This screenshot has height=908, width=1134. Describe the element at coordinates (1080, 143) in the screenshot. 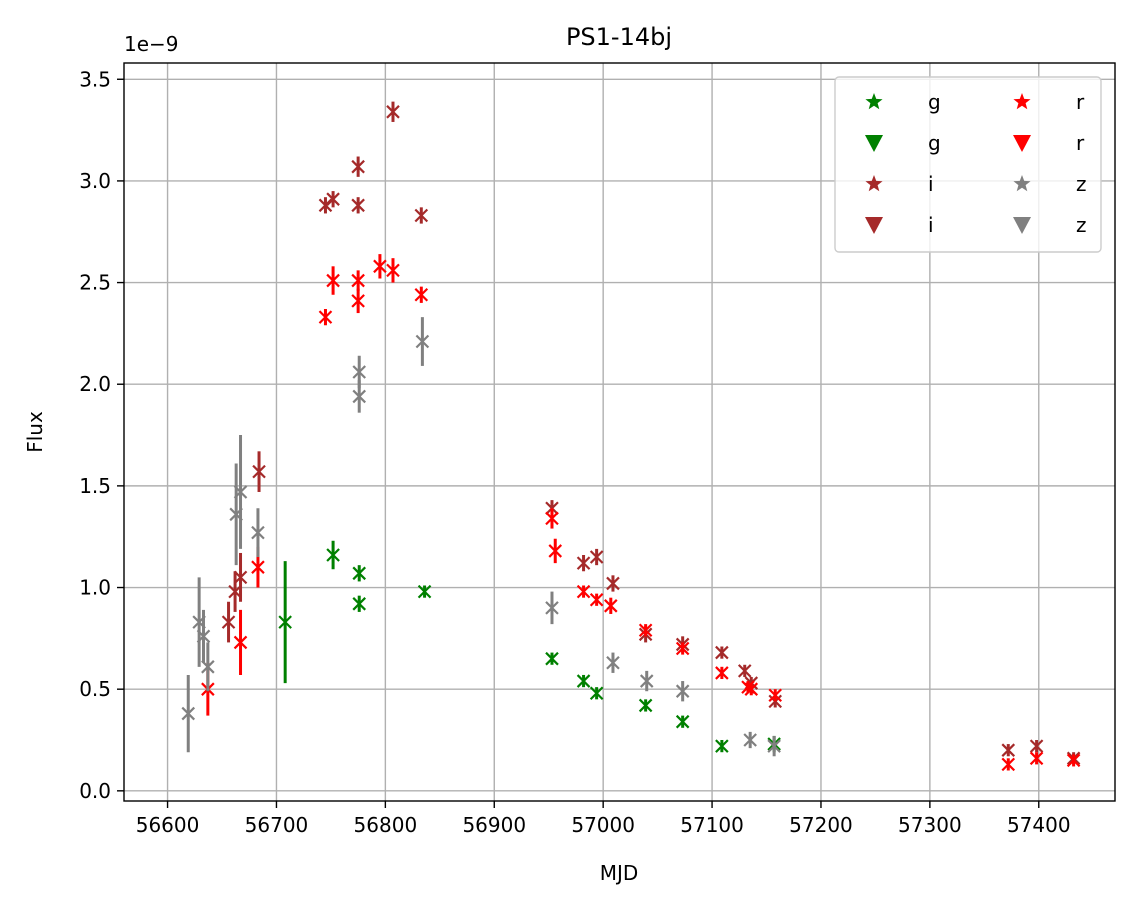

I see `legend-label: r` at that location.